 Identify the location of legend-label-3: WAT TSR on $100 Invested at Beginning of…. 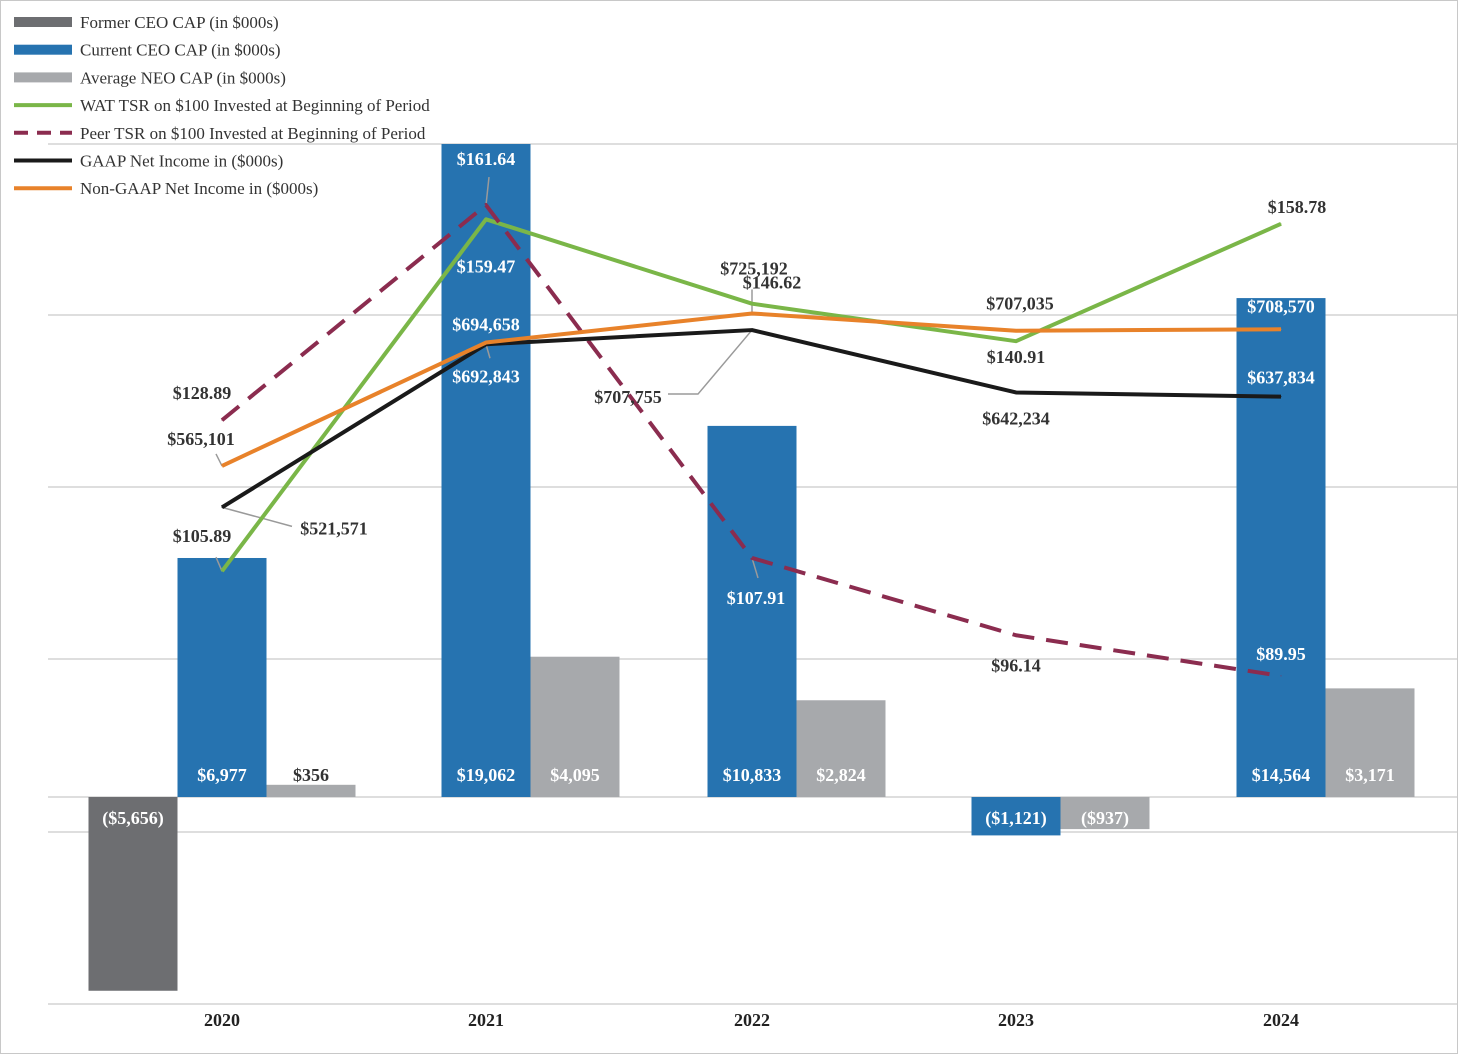
(255, 105).